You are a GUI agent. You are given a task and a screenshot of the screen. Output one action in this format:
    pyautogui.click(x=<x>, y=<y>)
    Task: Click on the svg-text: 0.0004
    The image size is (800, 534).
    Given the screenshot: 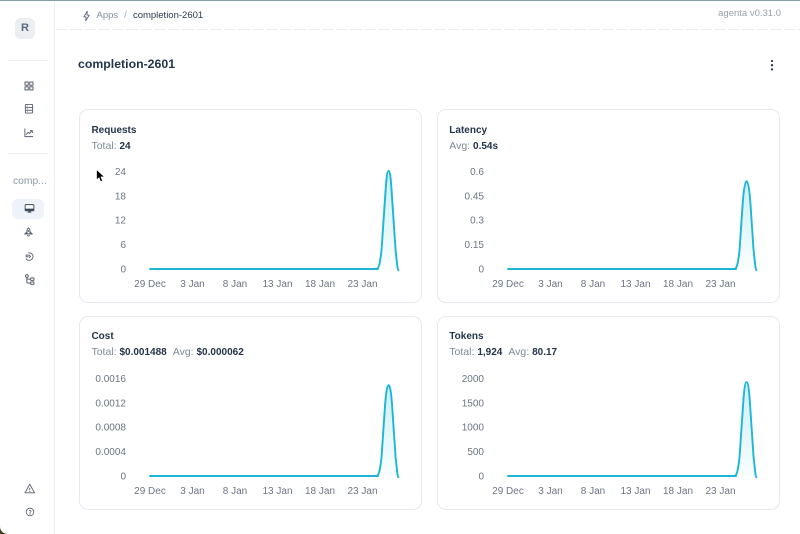 What is the action you would take?
    pyautogui.click(x=110, y=452)
    